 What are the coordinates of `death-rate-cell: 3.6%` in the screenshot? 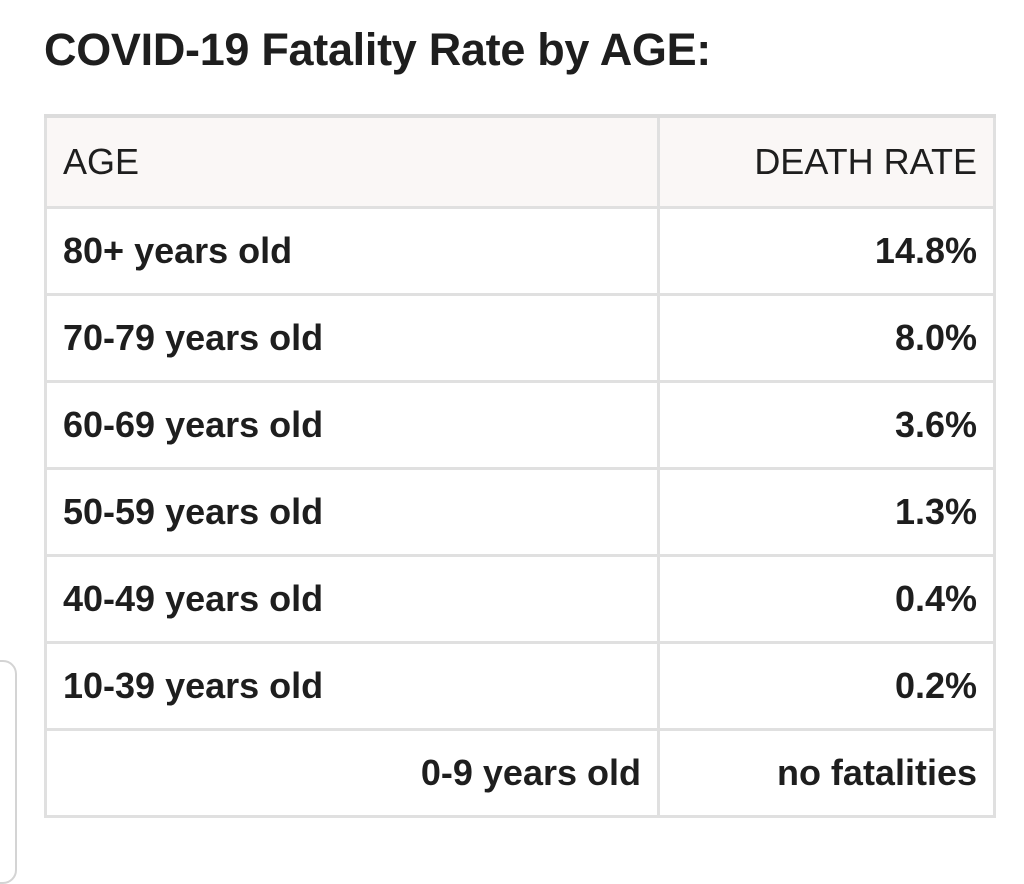 It's located at (826, 425).